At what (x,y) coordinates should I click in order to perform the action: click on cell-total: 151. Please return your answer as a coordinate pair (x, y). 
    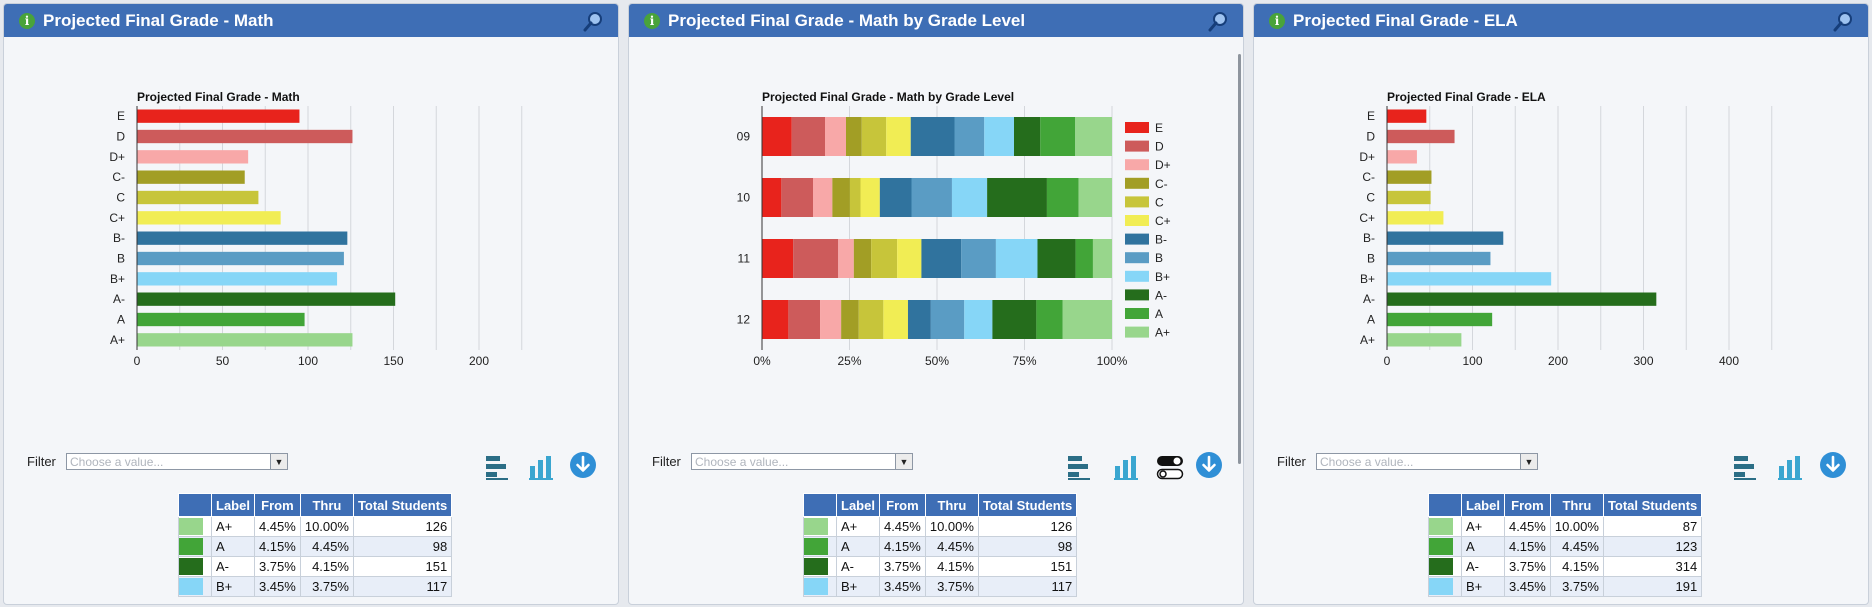
    Looking at the image, I should click on (1027, 566).